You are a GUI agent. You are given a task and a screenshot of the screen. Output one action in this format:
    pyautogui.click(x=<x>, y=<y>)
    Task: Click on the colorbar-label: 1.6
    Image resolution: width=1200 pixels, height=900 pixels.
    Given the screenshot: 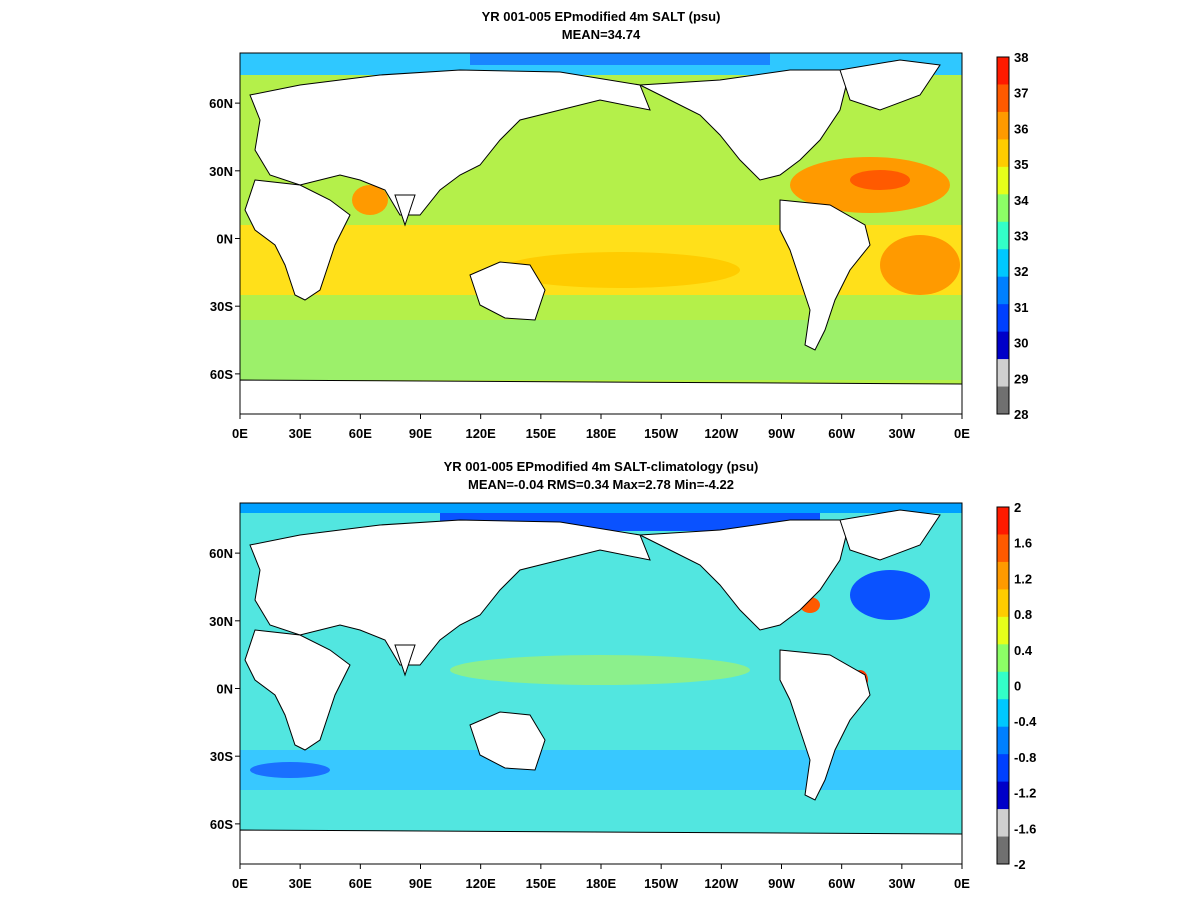 What is the action you would take?
    pyautogui.click(x=1023, y=543)
    